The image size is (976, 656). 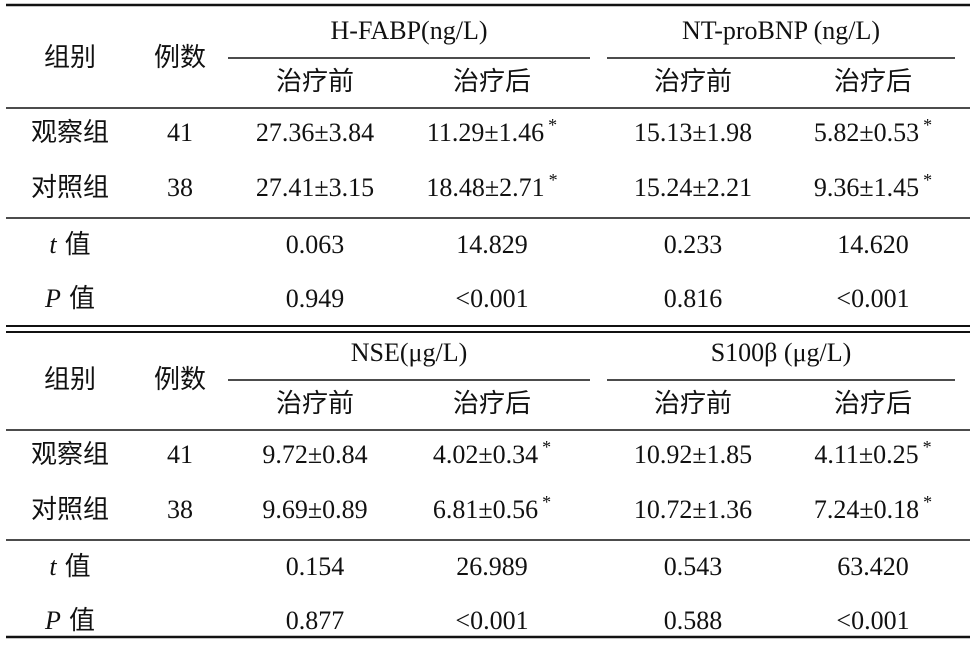 What do you see at coordinates (409, 30) in the screenshot?
I see `measure-header: H-FABP(ng/L)` at bounding box center [409, 30].